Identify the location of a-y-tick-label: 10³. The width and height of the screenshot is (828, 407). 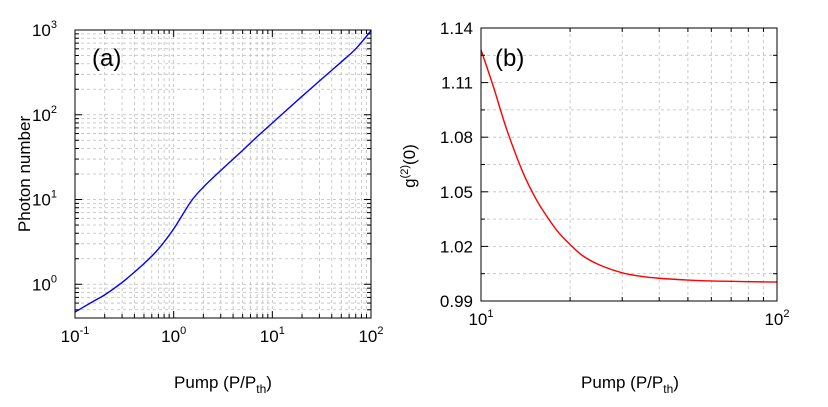
(44, 29).